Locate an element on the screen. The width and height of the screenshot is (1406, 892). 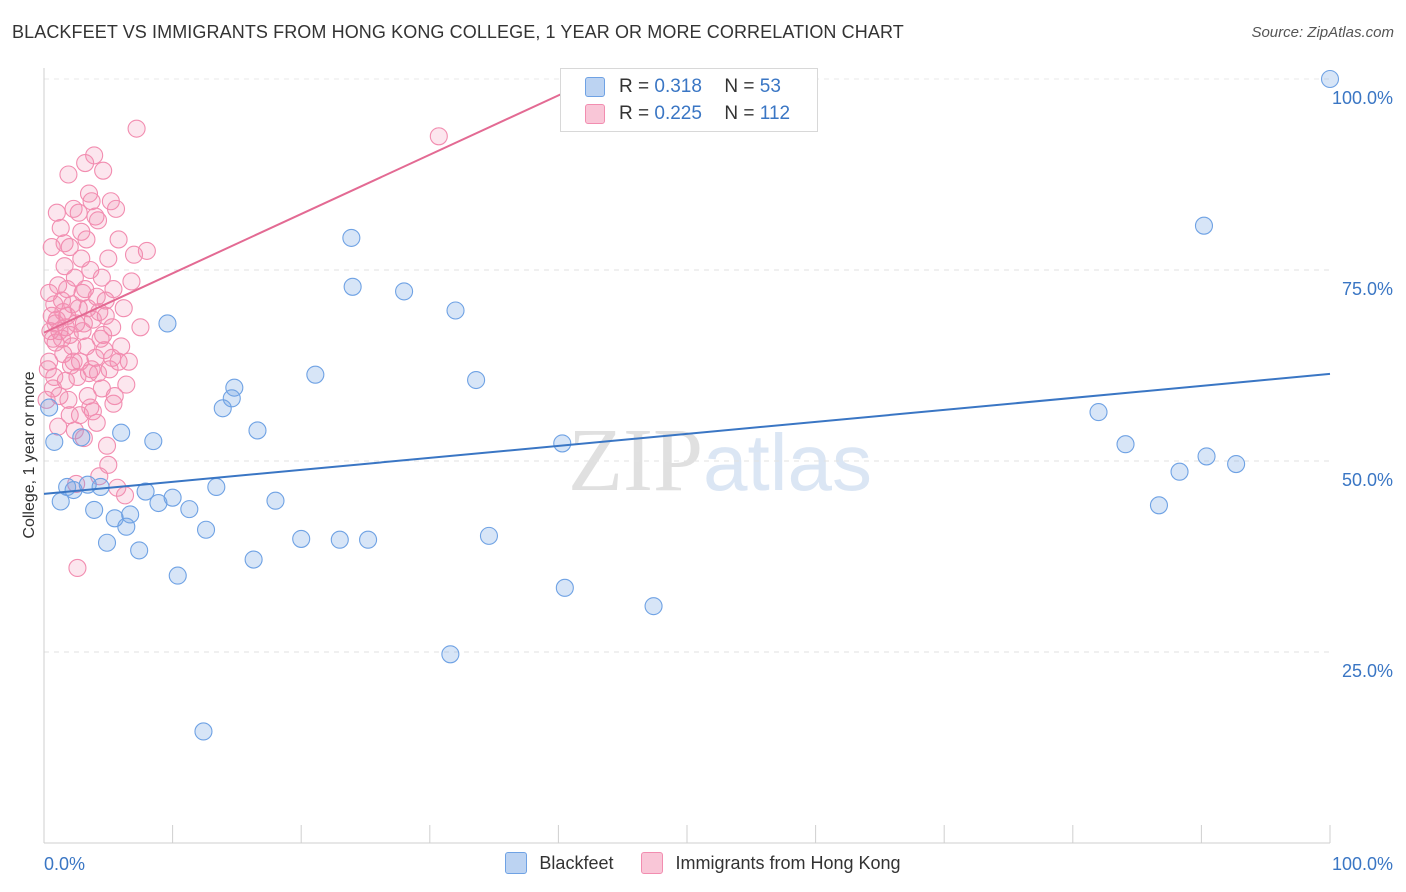
r-value: 0.225 is located at coordinates (678, 113).